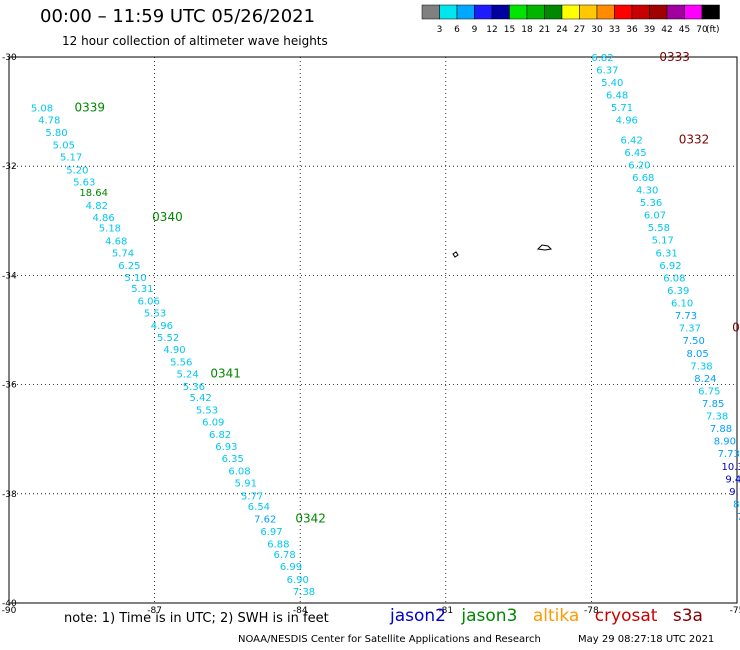 Image resolution: width=740 pixels, height=650 pixels. I want to click on pass-time-label: 0340, so click(167, 217).